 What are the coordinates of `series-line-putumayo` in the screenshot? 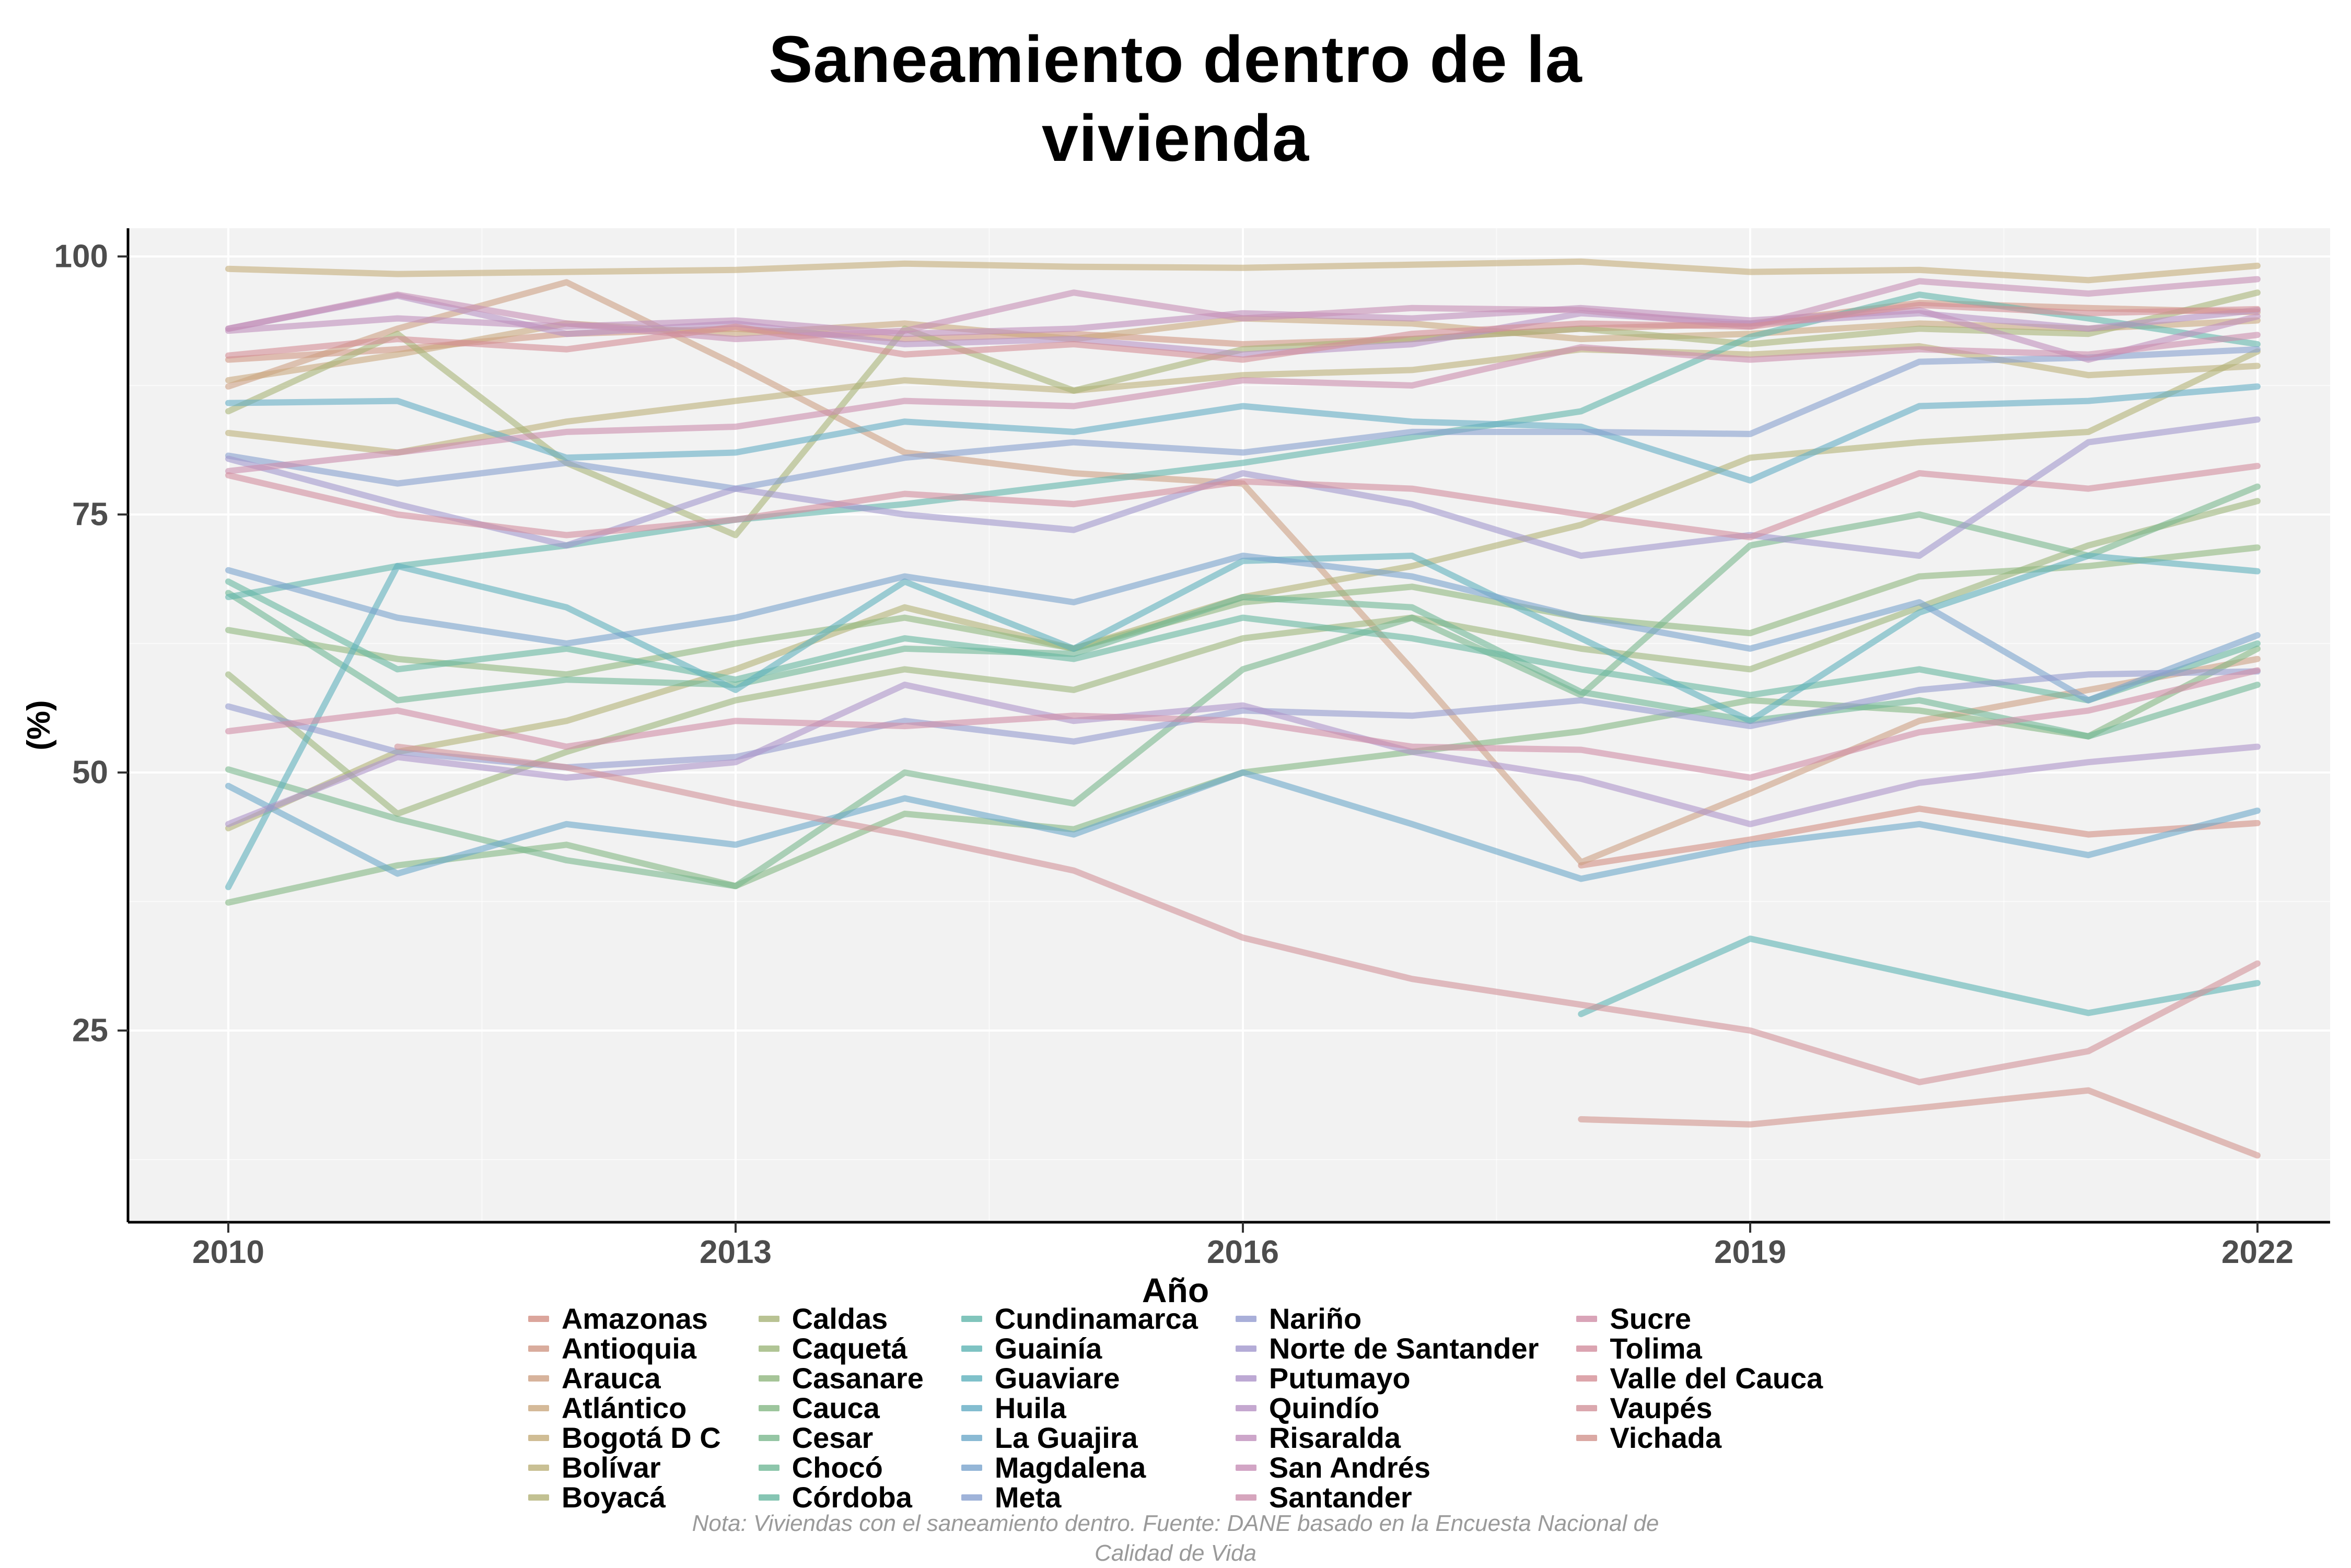 It's located at (1243, 754).